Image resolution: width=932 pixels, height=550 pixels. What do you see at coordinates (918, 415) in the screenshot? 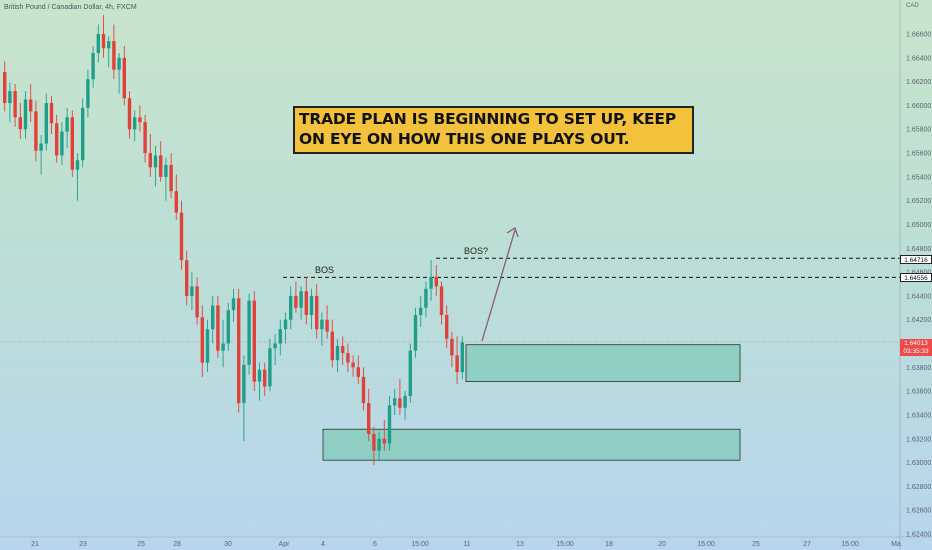
I see `price-tick-label: 1.63400` at bounding box center [918, 415].